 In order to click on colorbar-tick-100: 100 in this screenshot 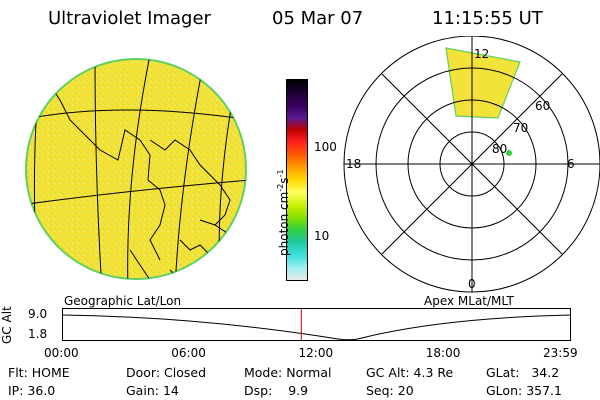, I will do `click(325, 147)`.